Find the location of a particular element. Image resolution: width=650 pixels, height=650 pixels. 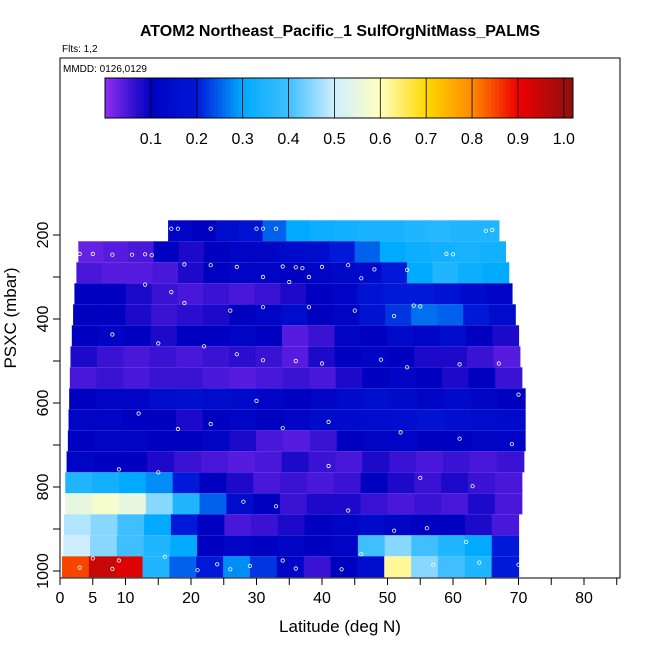

colorbar-frame is located at coordinates (339, 98).